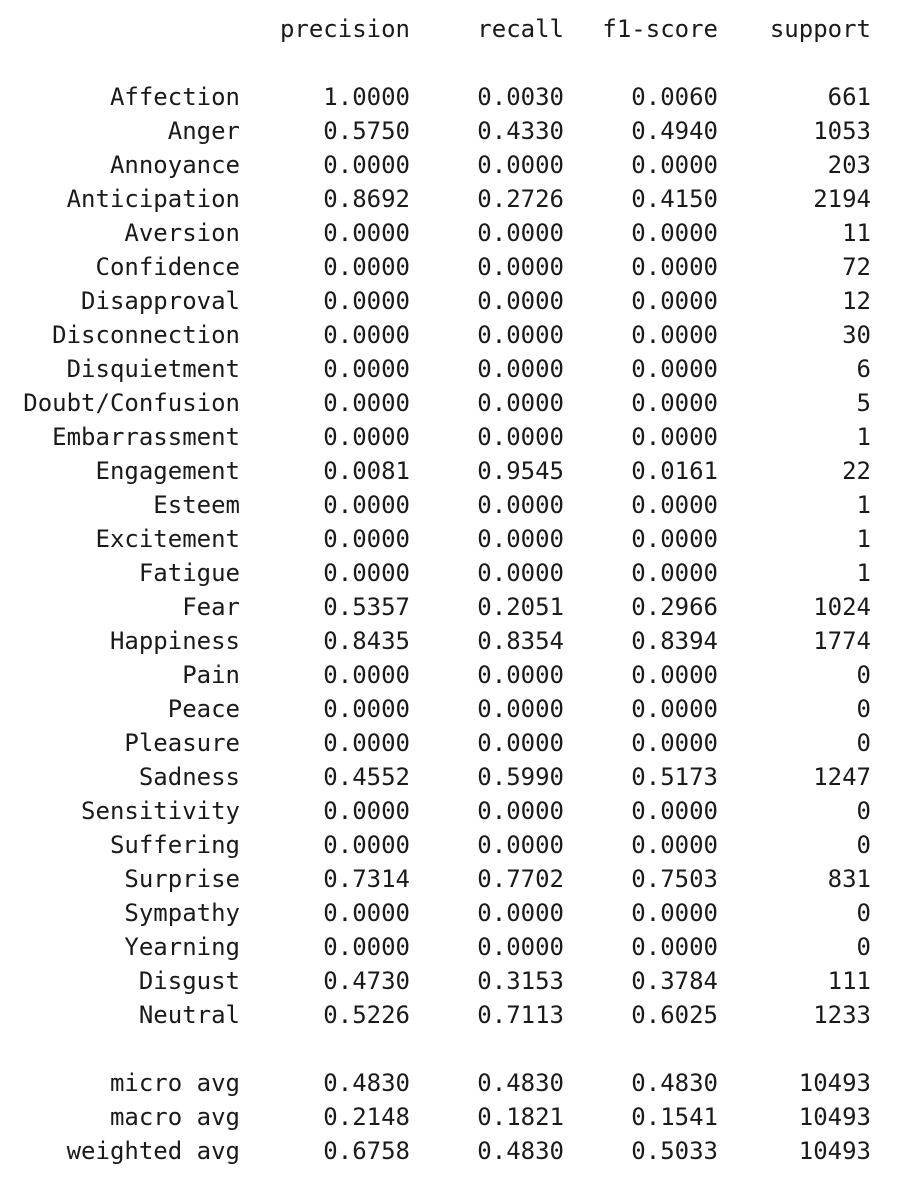  Describe the element at coordinates (182, 947) in the screenshot. I see `row-label: Yearning` at that location.